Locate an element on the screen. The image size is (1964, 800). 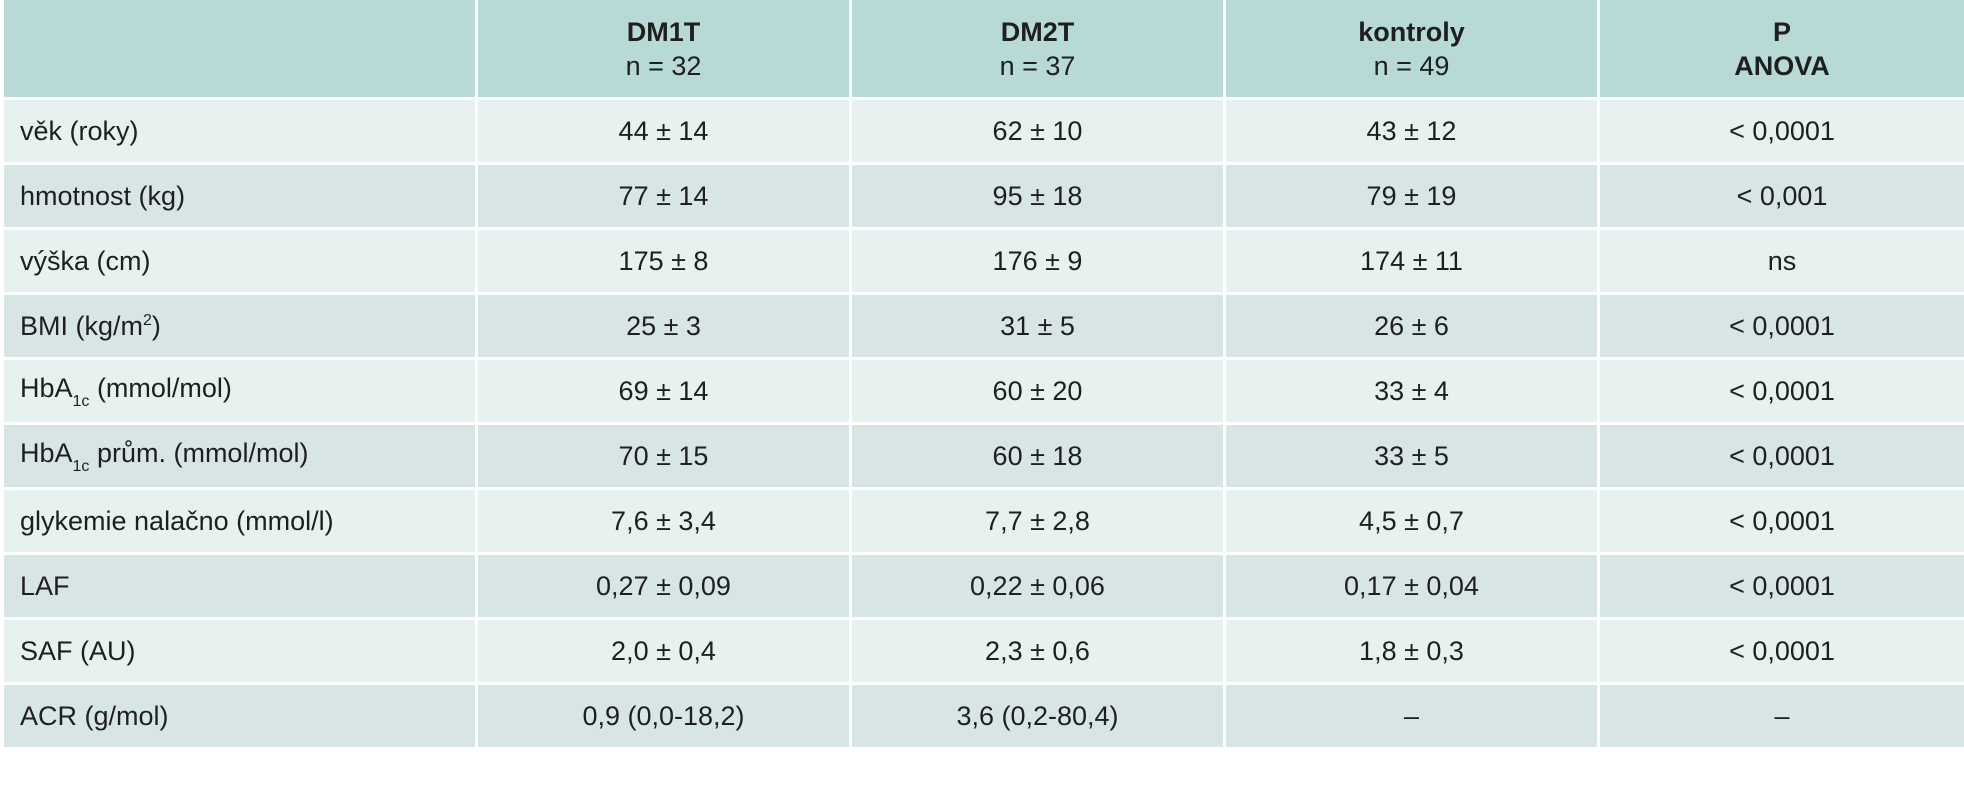
header-dm2t-title: DM2T is located at coordinates (1037, 31).